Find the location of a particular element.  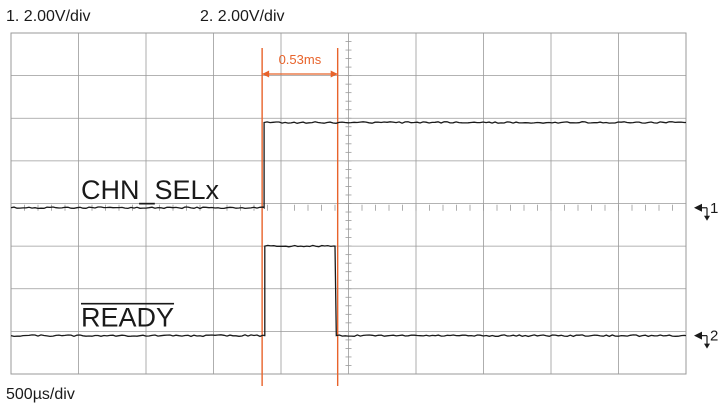

channel-1-scale: 1. 2.00V/div is located at coordinates (48, 16).